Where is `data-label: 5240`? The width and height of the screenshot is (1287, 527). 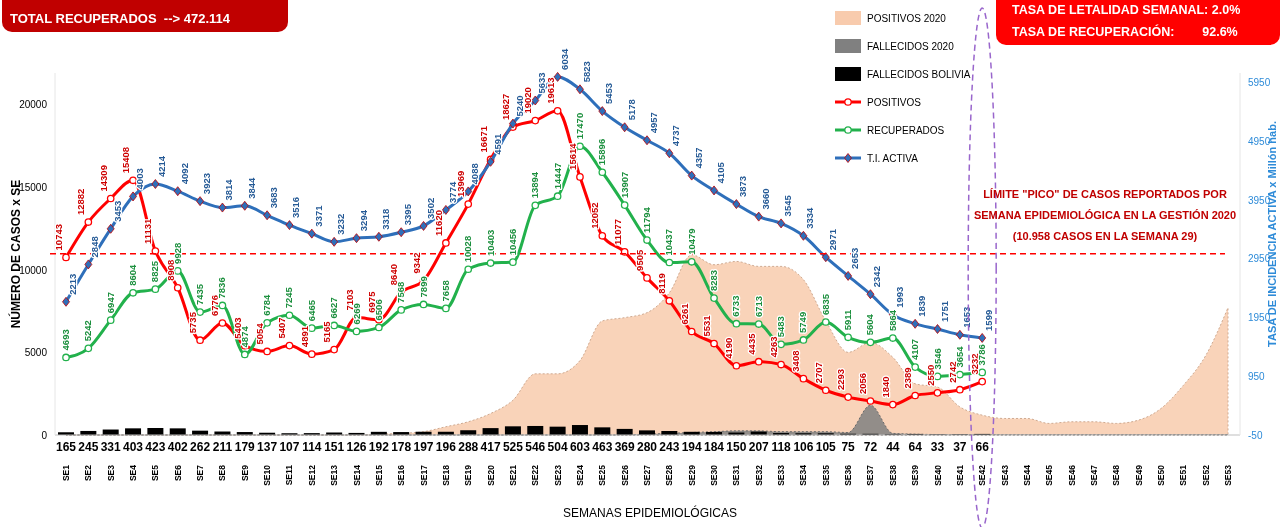 data-label: 5240 is located at coordinates (519, 106).